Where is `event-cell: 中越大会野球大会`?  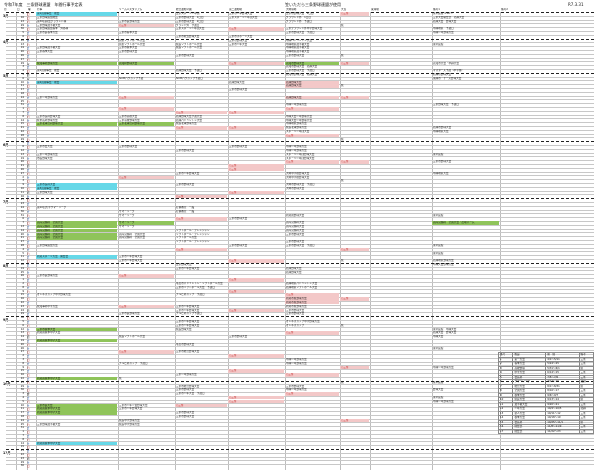 event-cell: 中越大会野球大会 is located at coordinates (443, 264).